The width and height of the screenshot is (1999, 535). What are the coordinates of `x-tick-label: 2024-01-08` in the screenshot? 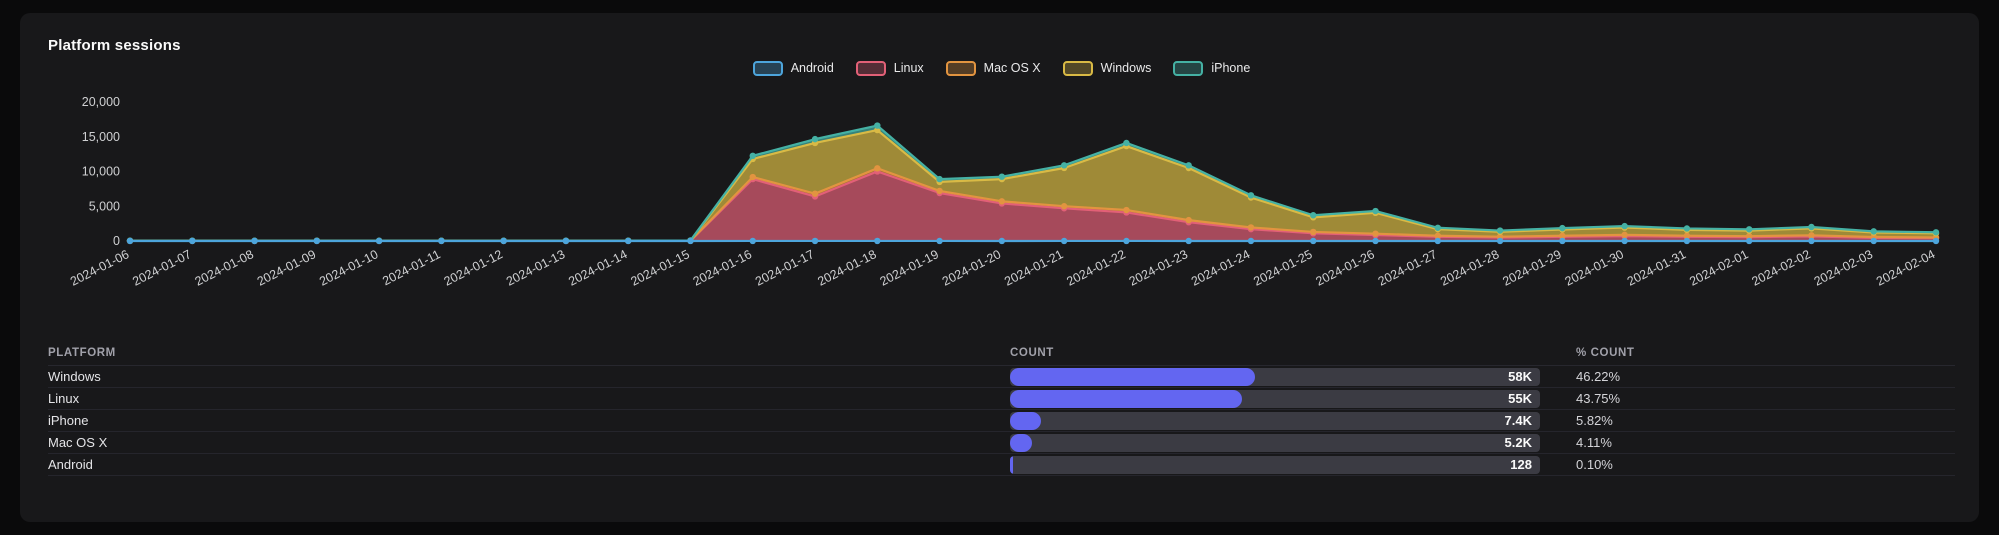 It's located at (224, 268).